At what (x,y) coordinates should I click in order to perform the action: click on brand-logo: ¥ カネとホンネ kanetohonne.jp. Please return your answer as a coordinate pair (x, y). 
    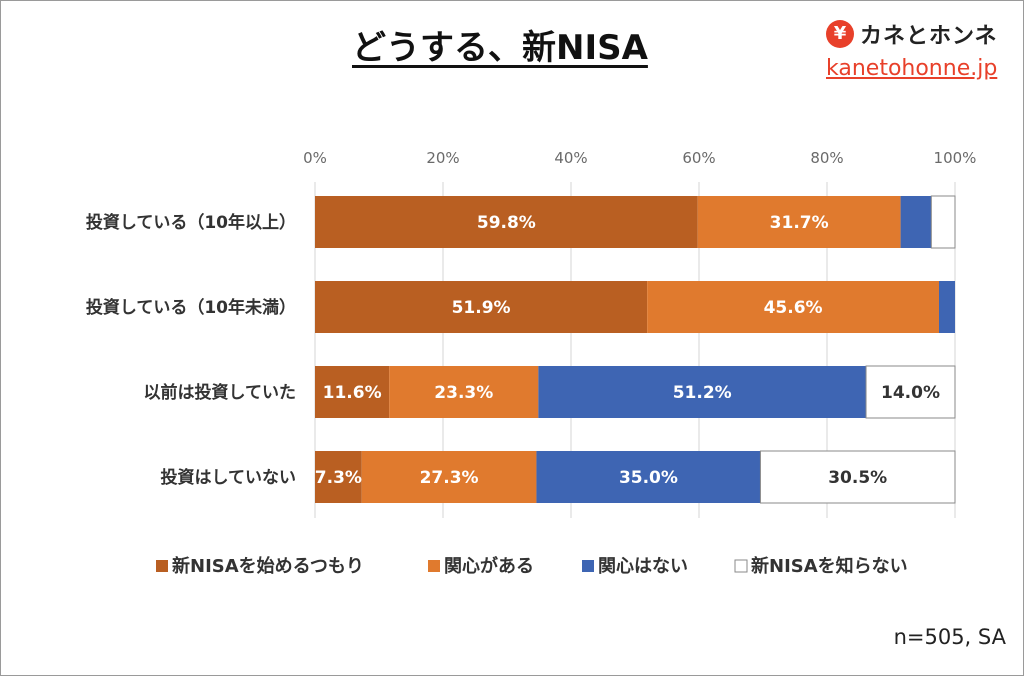
    Looking at the image, I should click on (921, 51).